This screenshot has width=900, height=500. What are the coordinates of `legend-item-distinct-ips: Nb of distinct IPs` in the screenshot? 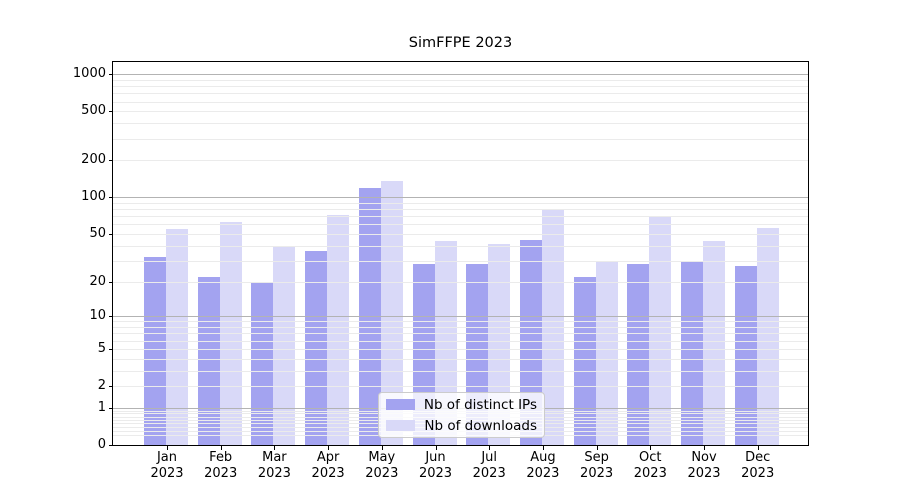 It's located at (461, 405).